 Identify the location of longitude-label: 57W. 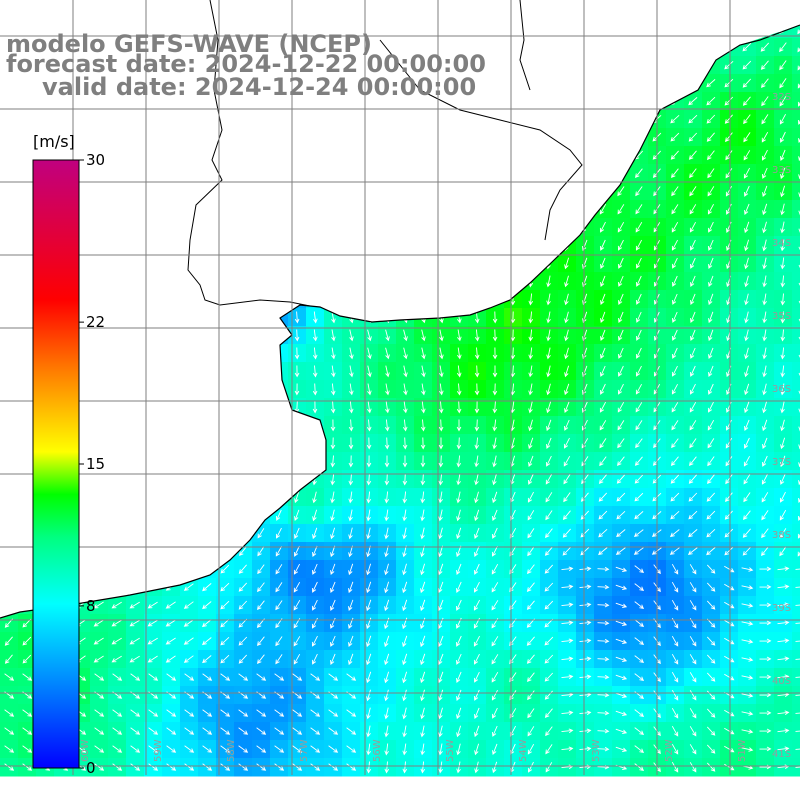
(304, 750).